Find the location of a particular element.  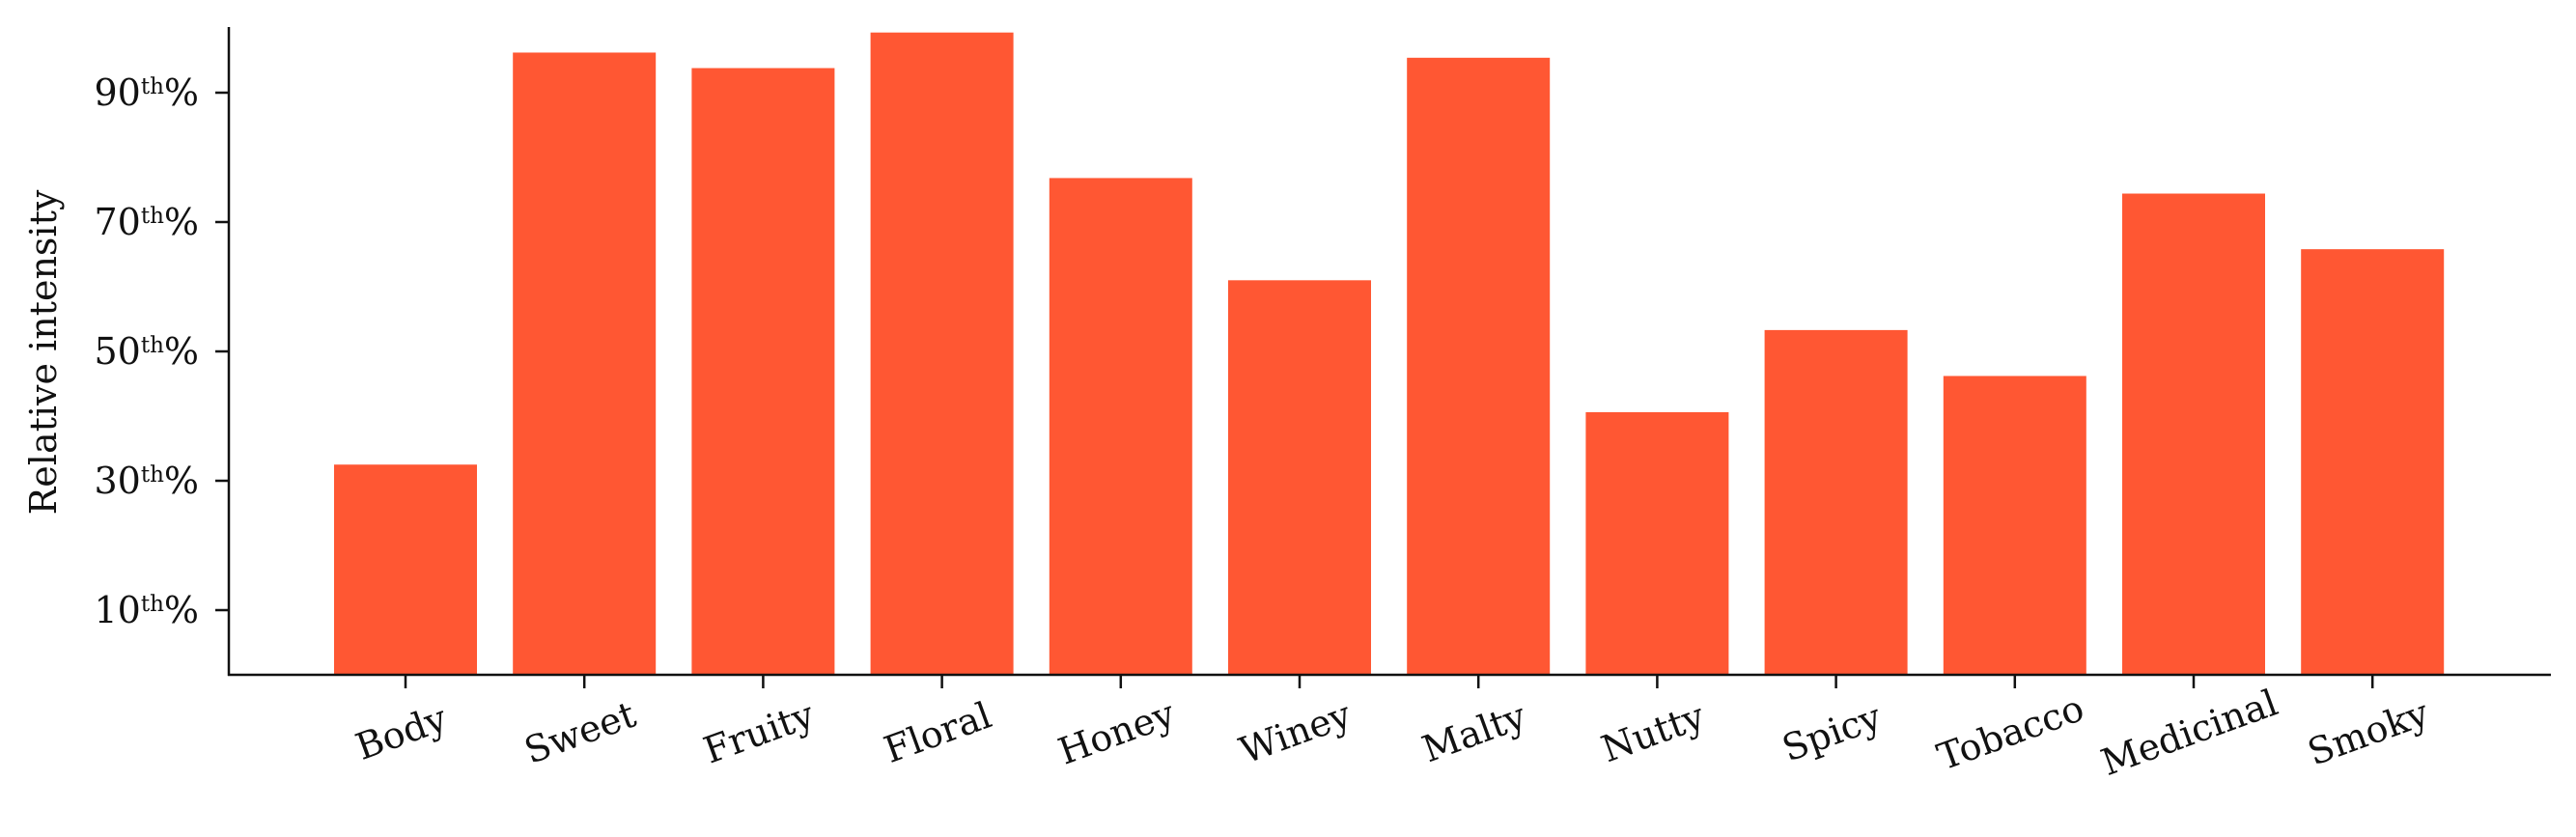

bar-honey is located at coordinates (1121, 426).